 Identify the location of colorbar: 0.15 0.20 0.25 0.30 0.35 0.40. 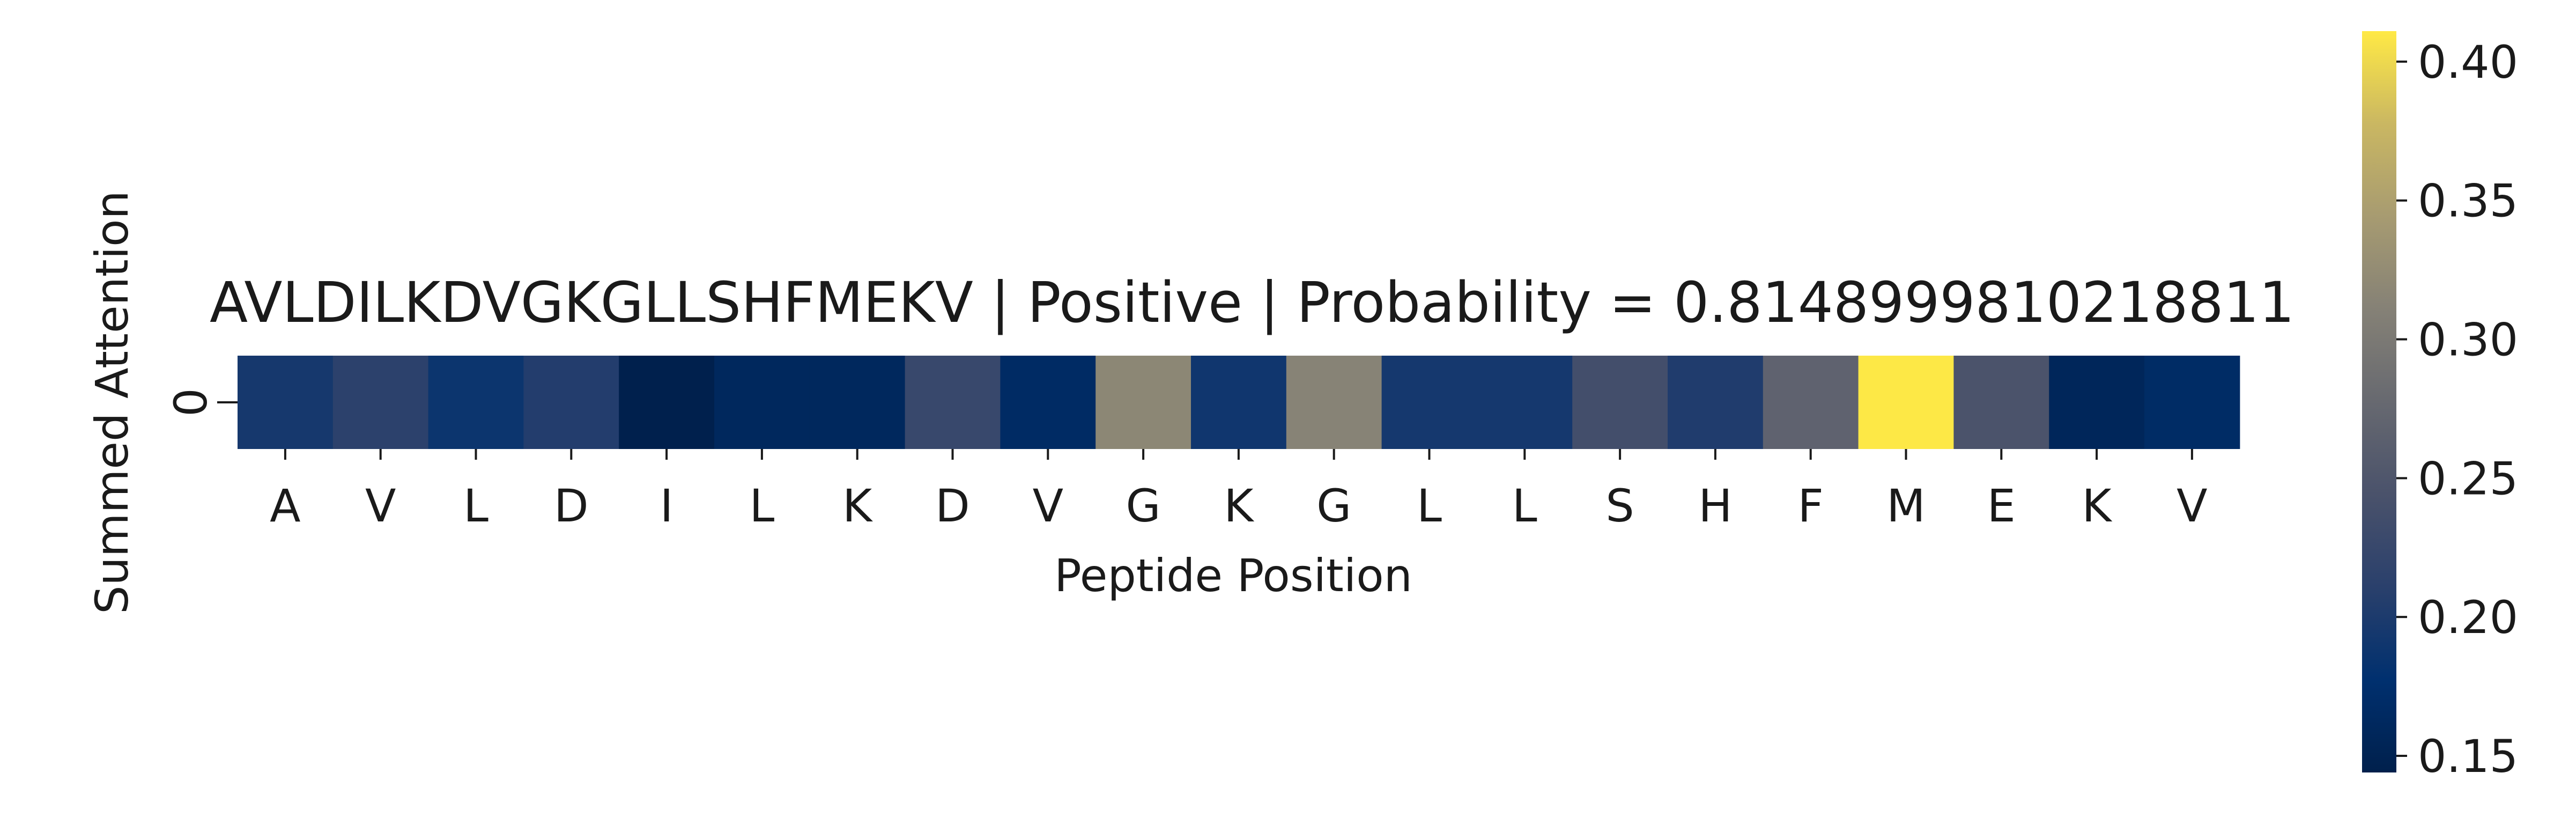
(2440, 407).